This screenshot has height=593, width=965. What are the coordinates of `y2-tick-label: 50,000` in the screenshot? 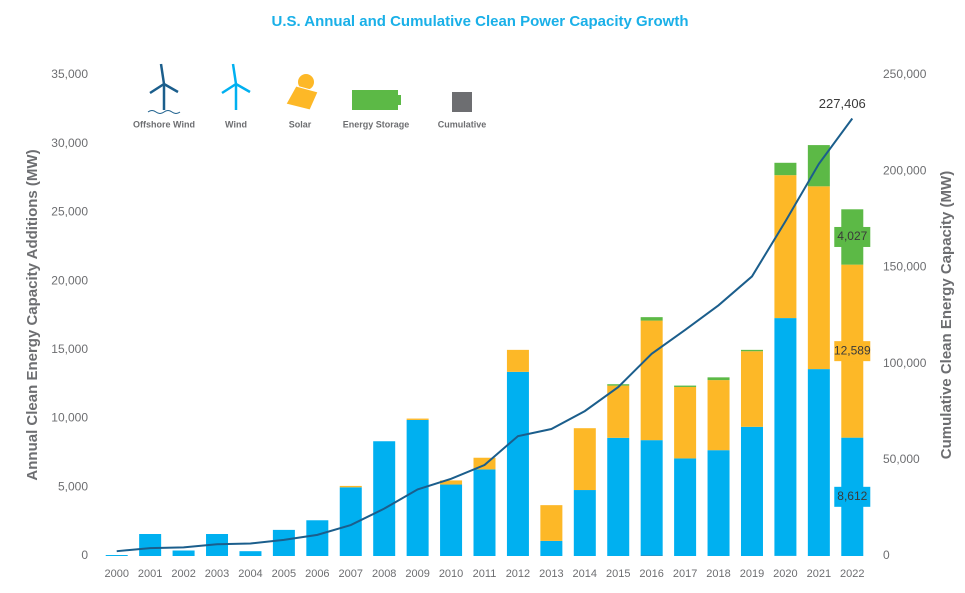 It's located at (901, 459).